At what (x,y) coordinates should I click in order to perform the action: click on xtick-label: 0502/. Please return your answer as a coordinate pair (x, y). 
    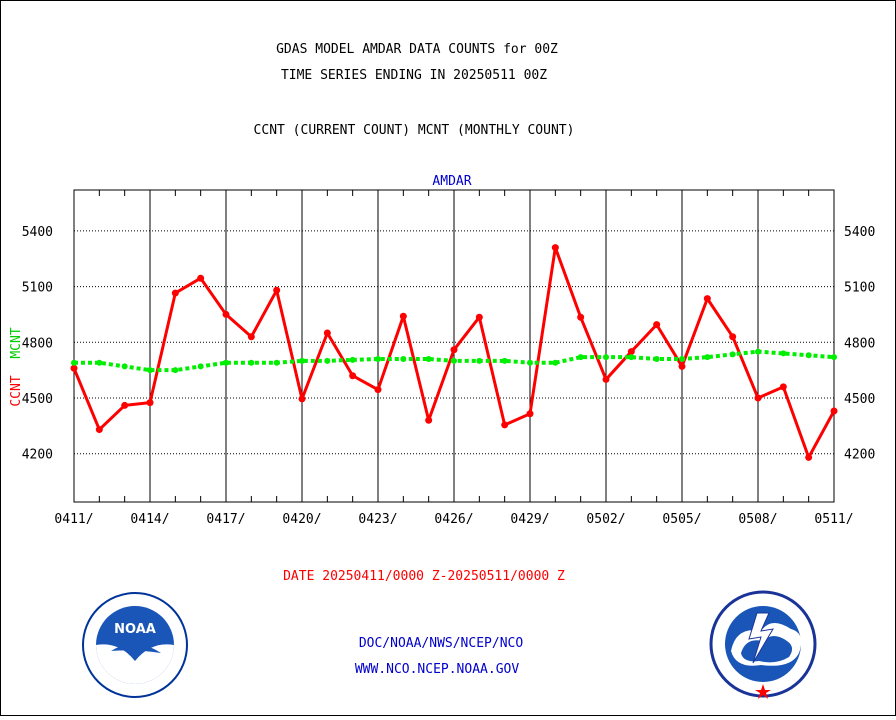
    Looking at the image, I should click on (605, 519).